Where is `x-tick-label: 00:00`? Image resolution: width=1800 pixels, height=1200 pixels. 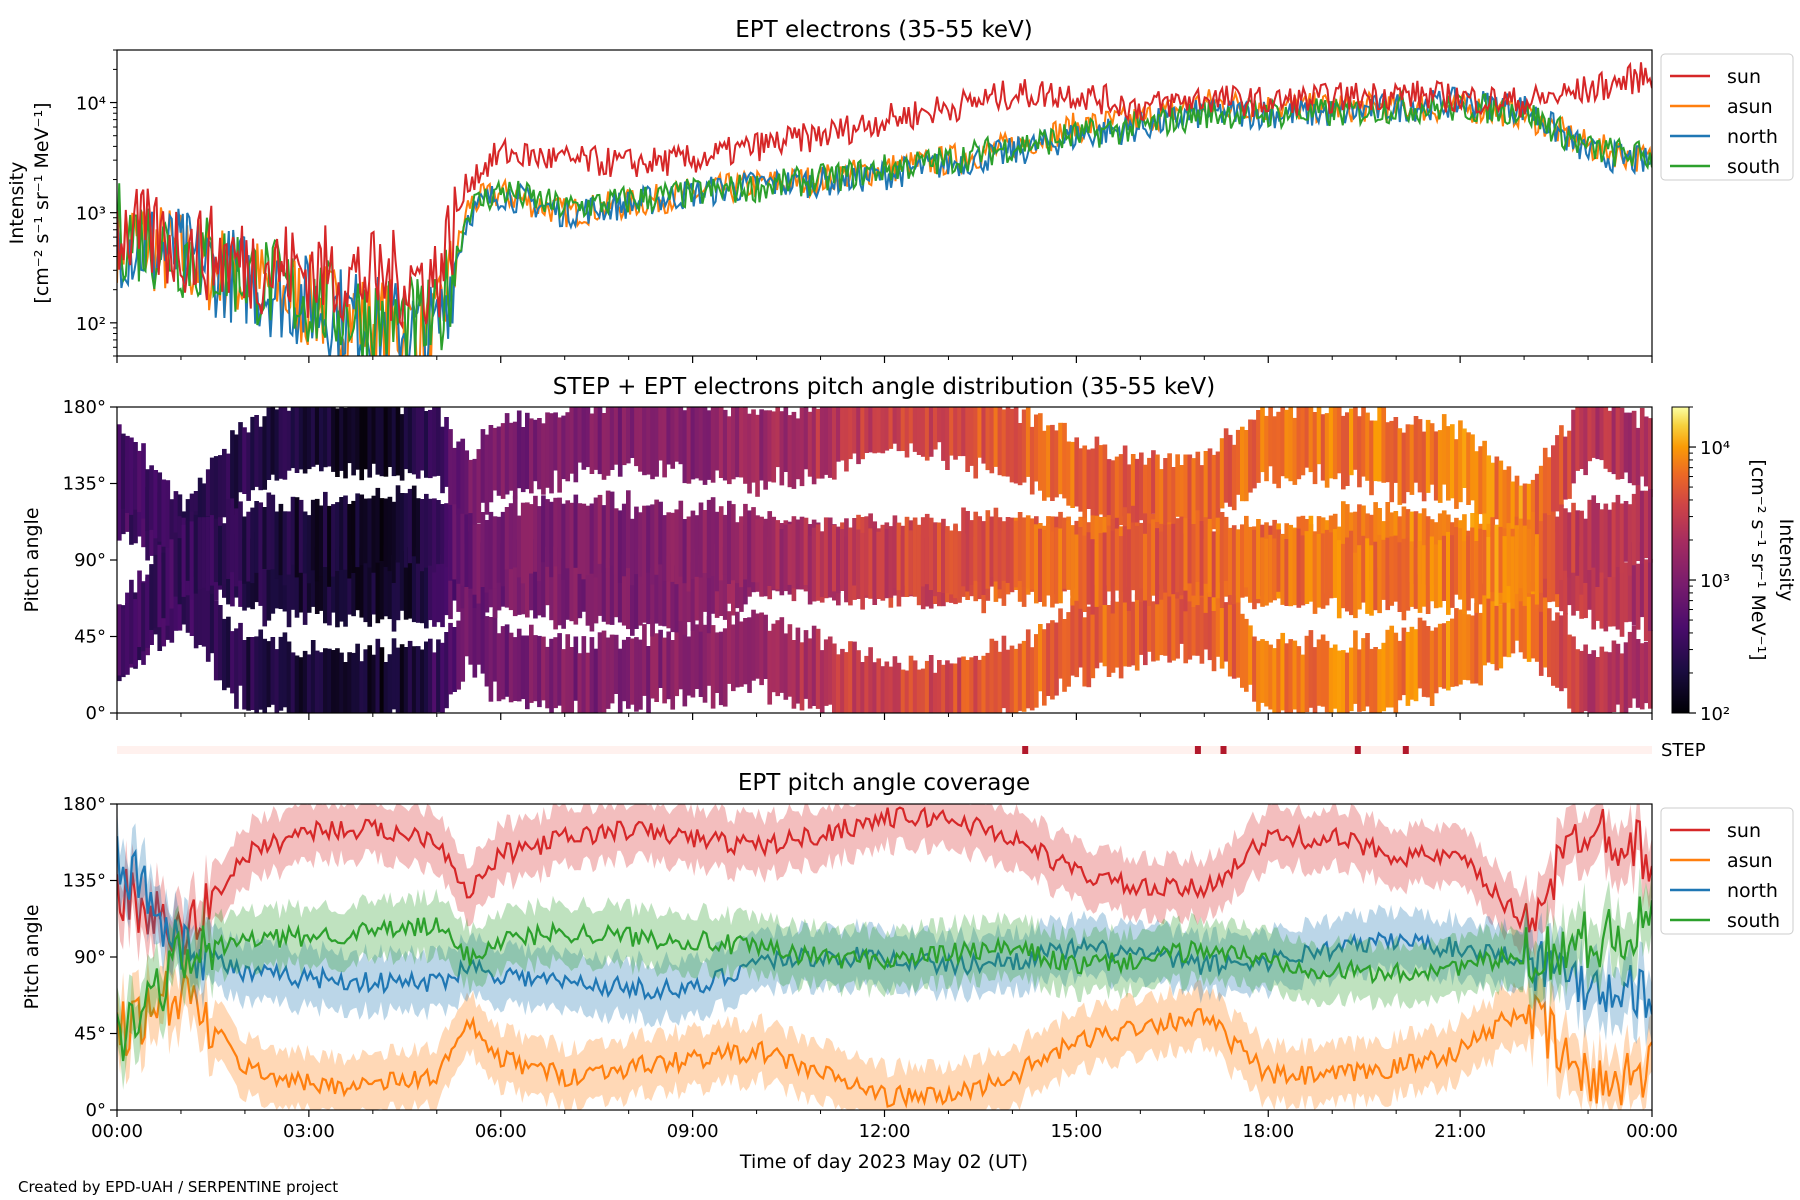
x-tick-label: 00:00 is located at coordinates (117, 1131).